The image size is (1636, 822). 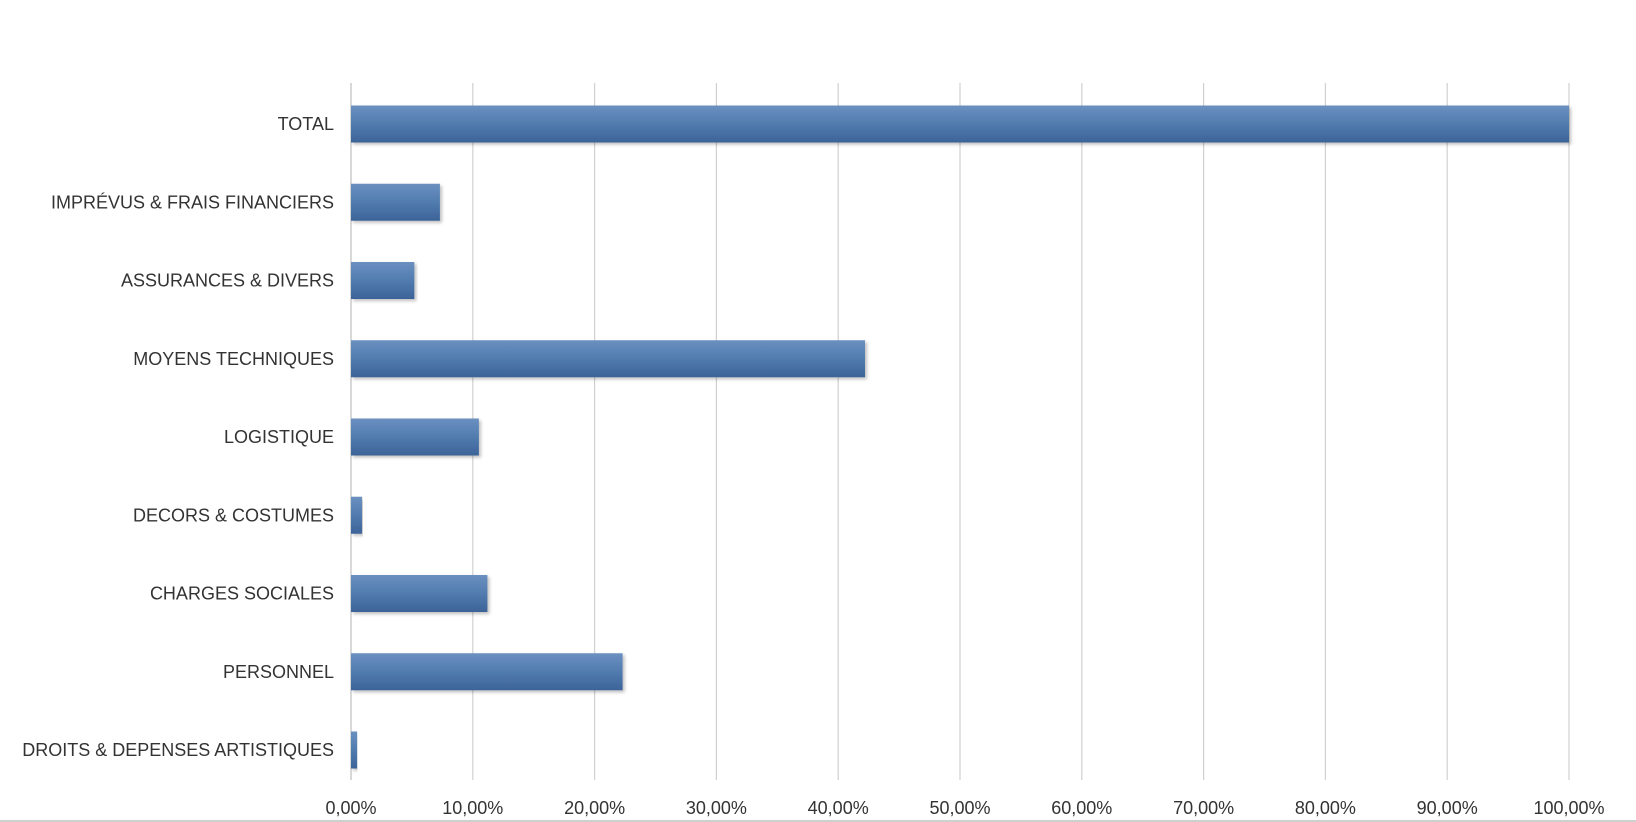 I want to click on x-tick-label: 90,00%, so click(x=1447, y=808).